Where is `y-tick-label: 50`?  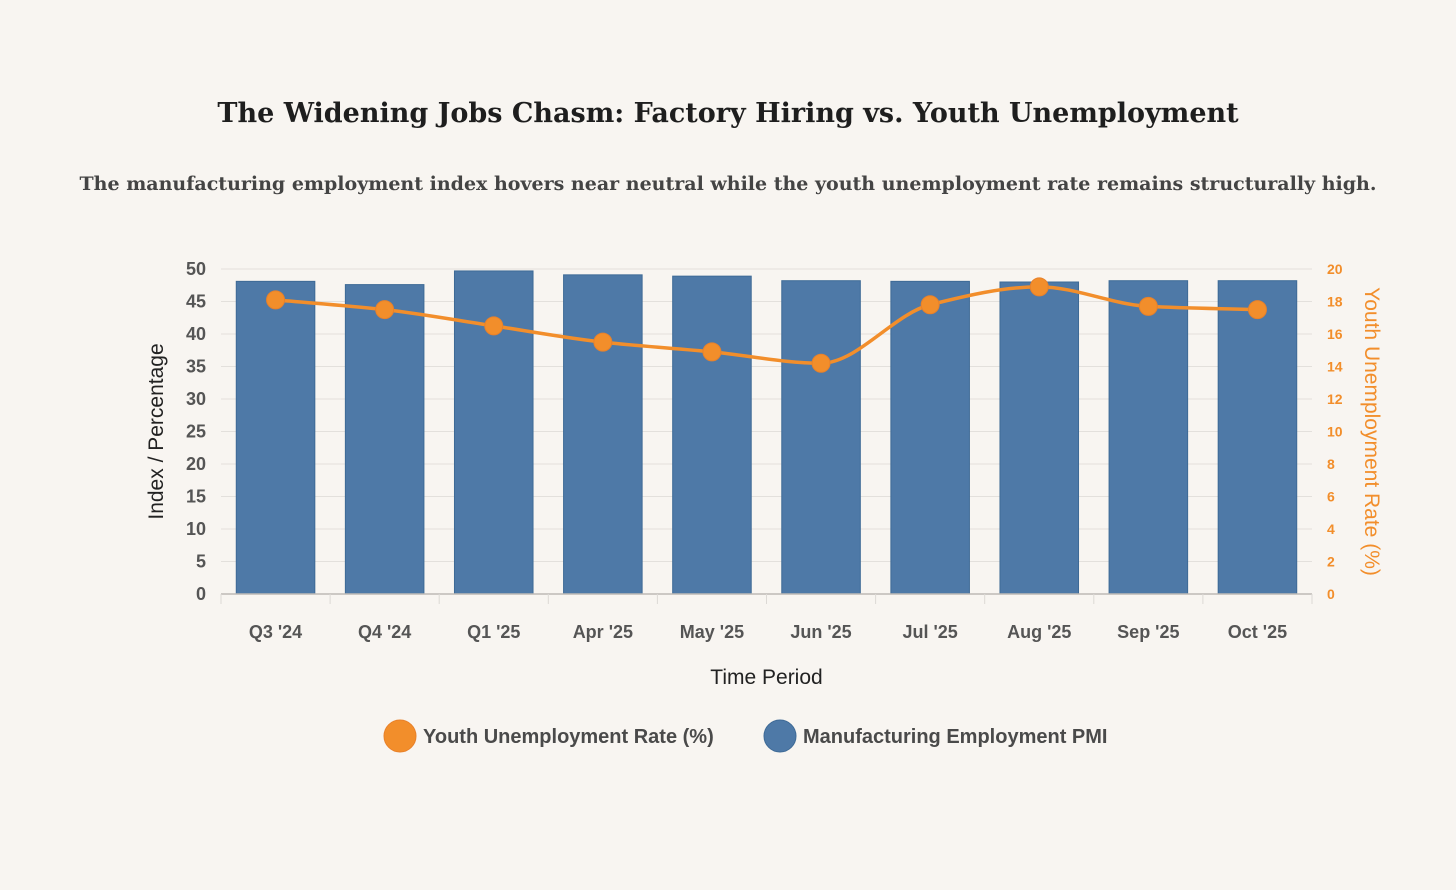
y-tick-label: 50 is located at coordinates (196, 269).